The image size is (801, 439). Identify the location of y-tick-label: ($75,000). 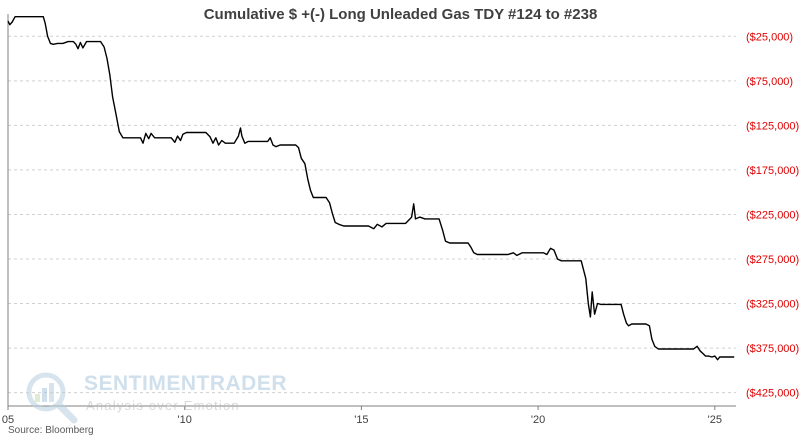
(769, 82).